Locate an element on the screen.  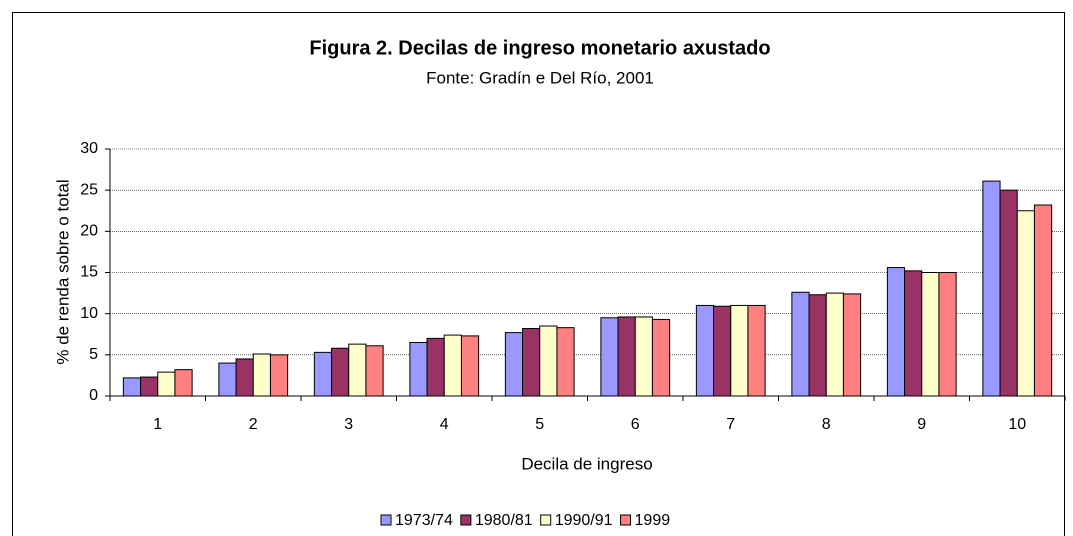
legend-label: 1999 is located at coordinates (653, 520).